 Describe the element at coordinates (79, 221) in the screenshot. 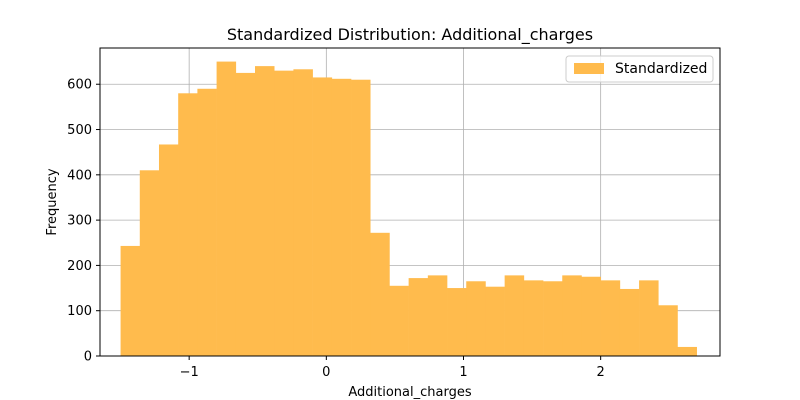

I see `y-tick-label: 300` at that location.